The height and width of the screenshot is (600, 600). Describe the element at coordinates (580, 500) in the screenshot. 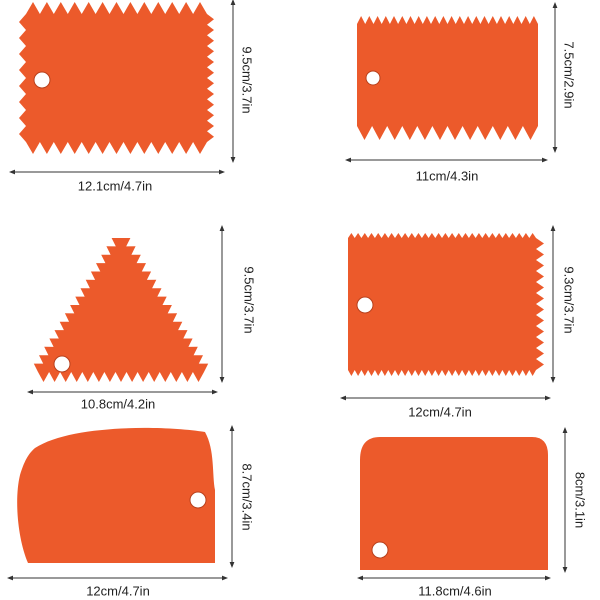

I see `height-label: 8cm/3.1in` at that location.